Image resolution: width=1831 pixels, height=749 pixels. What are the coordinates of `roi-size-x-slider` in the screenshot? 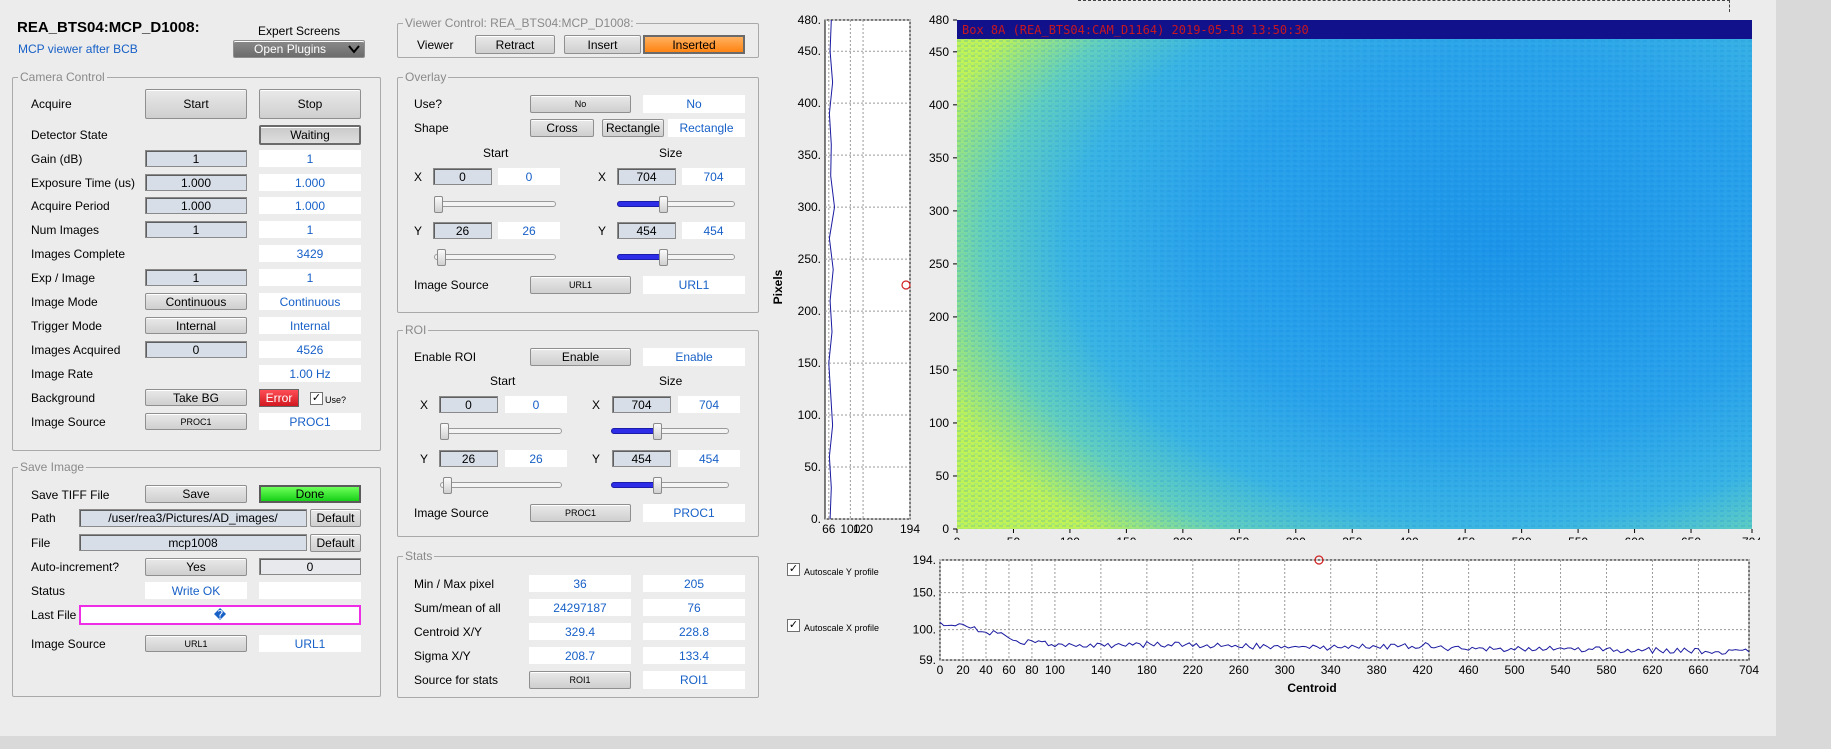 It's located at (670, 431).